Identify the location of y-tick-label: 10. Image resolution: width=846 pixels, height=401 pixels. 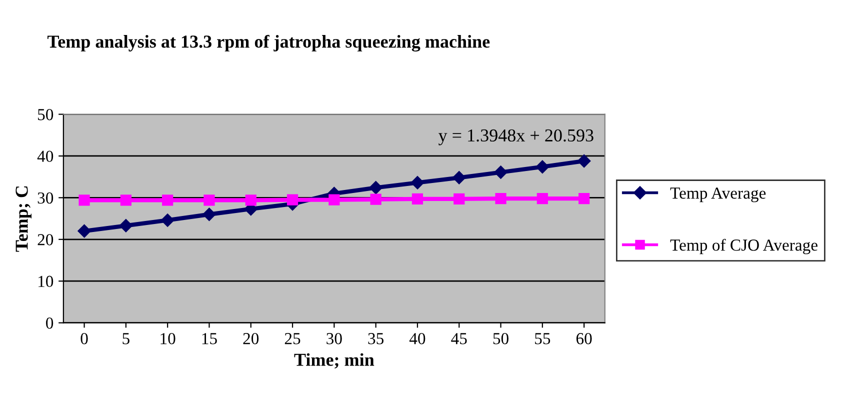
(46, 282).